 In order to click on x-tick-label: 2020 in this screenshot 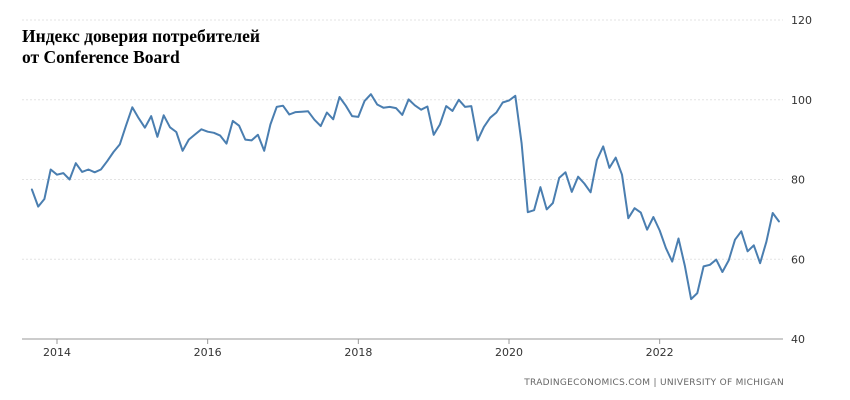, I will do `click(509, 352)`.